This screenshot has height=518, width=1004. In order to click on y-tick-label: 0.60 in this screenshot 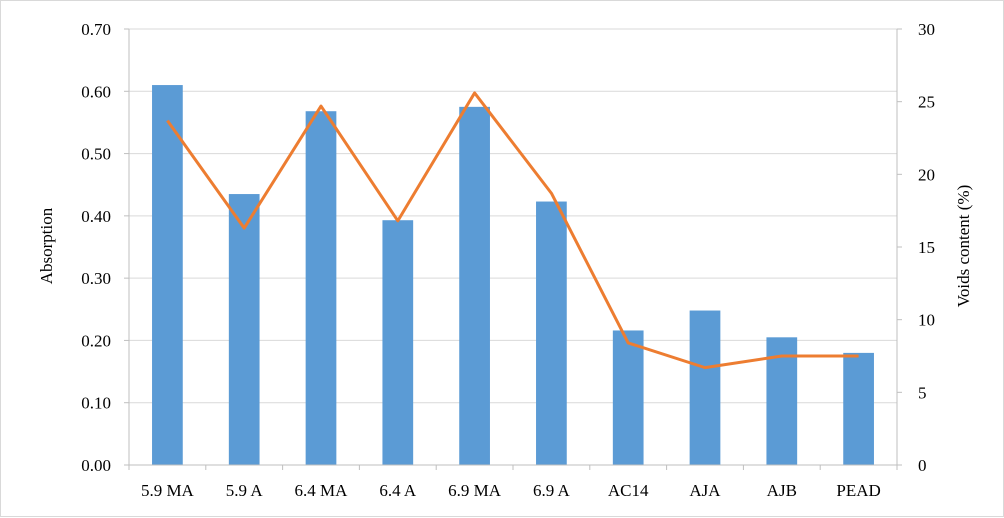, I will do `click(96, 91)`.